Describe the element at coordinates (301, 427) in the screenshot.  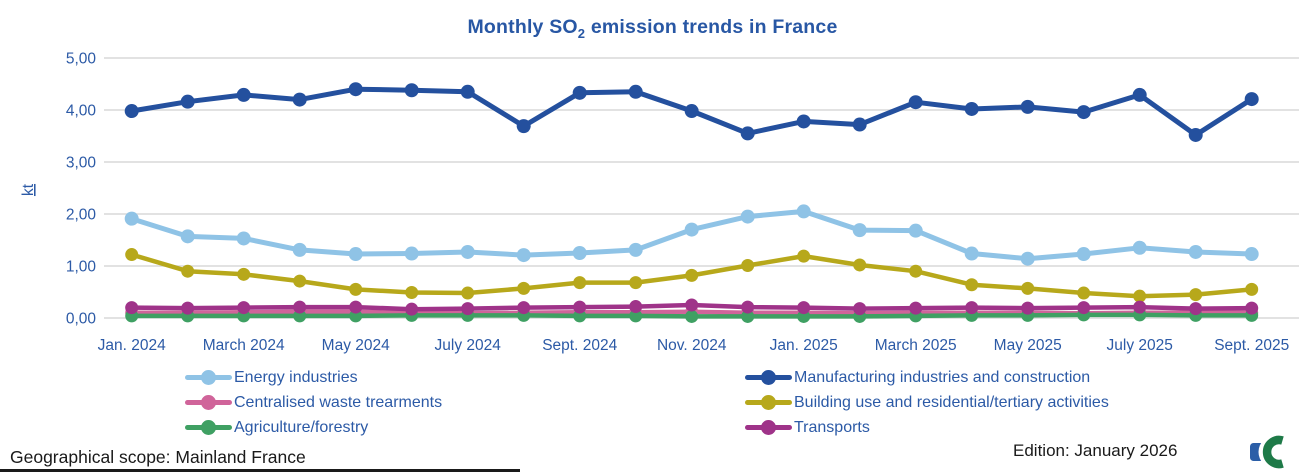
I see `legend-label-agriculture-forestry: Agriculture/forestry` at that location.